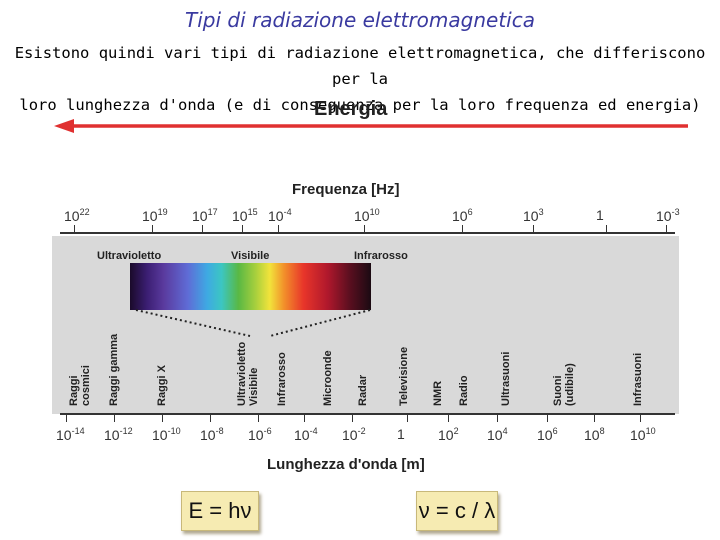 The image size is (720, 540). Describe the element at coordinates (564, 384) in the screenshot. I see `category-label: Suoni (udibile)` at that location.